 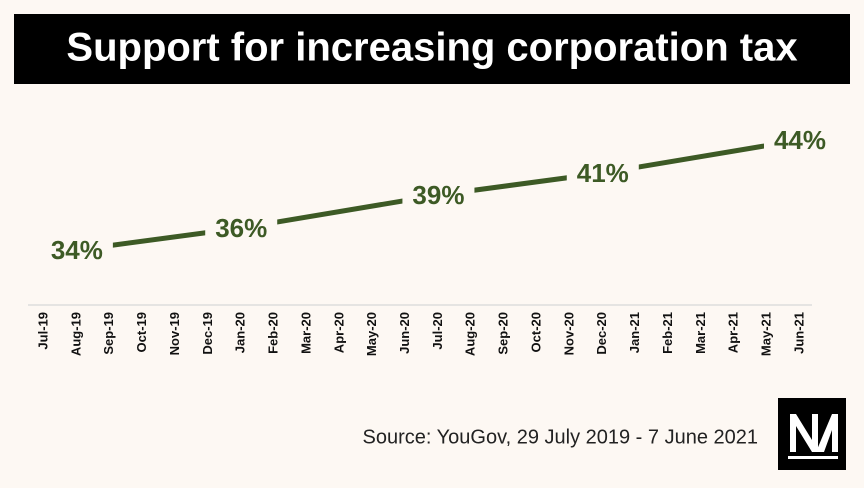 What do you see at coordinates (75, 334) in the screenshot?
I see `x-tick-label: Aug-19` at bounding box center [75, 334].